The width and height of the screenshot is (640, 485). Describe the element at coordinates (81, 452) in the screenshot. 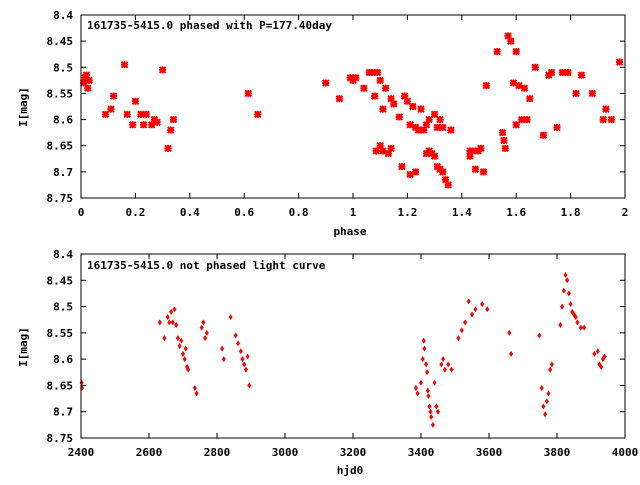

I see `unphased-x-tick-label: 2400` at that location.